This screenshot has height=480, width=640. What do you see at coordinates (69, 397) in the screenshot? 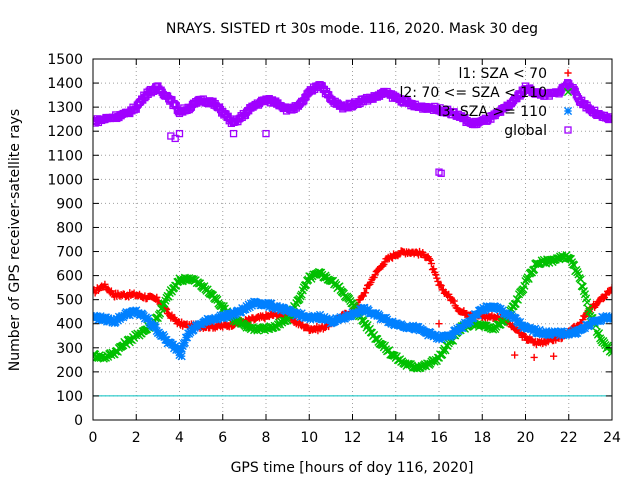
I see `y-tick-label: 100` at bounding box center [69, 397].